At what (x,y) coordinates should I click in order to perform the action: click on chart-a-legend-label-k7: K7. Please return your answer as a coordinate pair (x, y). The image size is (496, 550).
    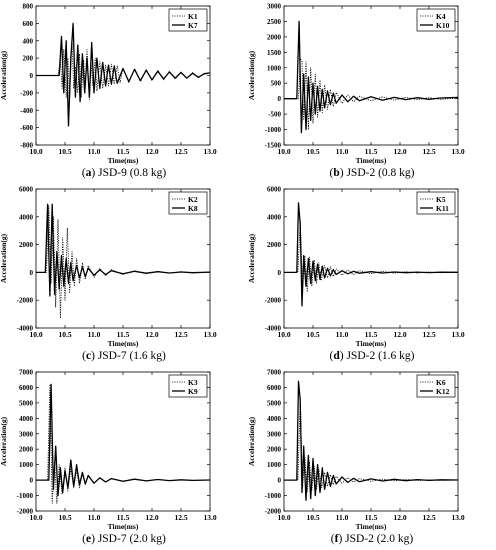
    Looking at the image, I should click on (193, 25).